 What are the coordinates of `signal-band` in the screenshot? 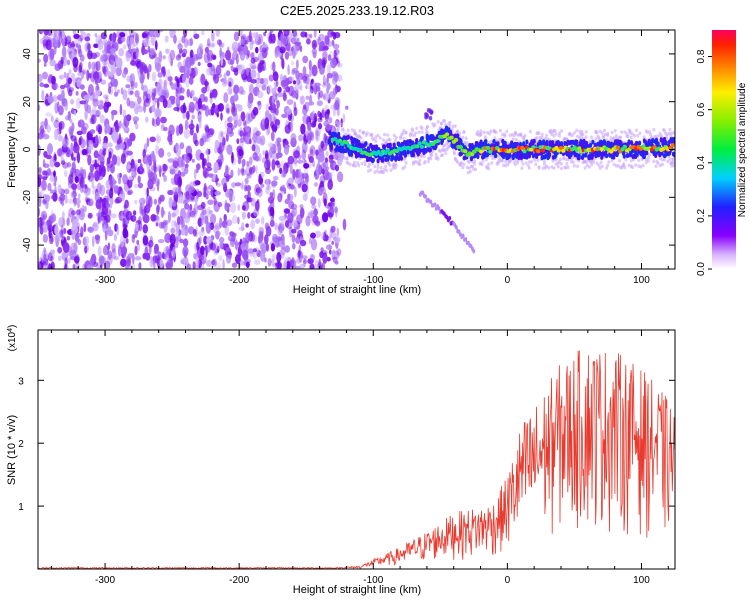 It's located at (422, 138).